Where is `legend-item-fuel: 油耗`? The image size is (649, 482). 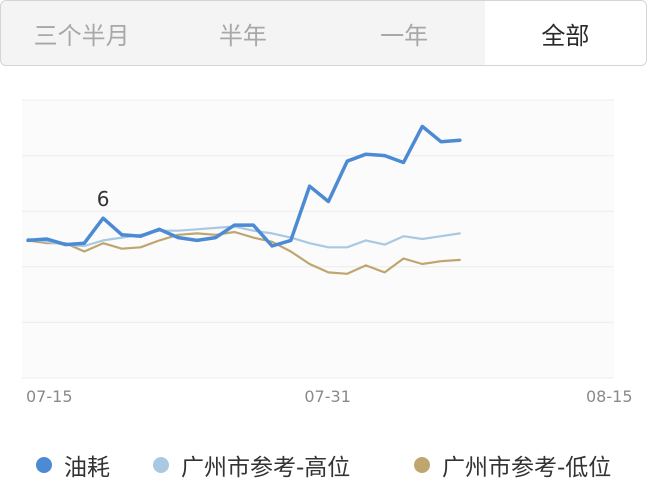 legend-item-fuel: 油耗 is located at coordinates (73, 465).